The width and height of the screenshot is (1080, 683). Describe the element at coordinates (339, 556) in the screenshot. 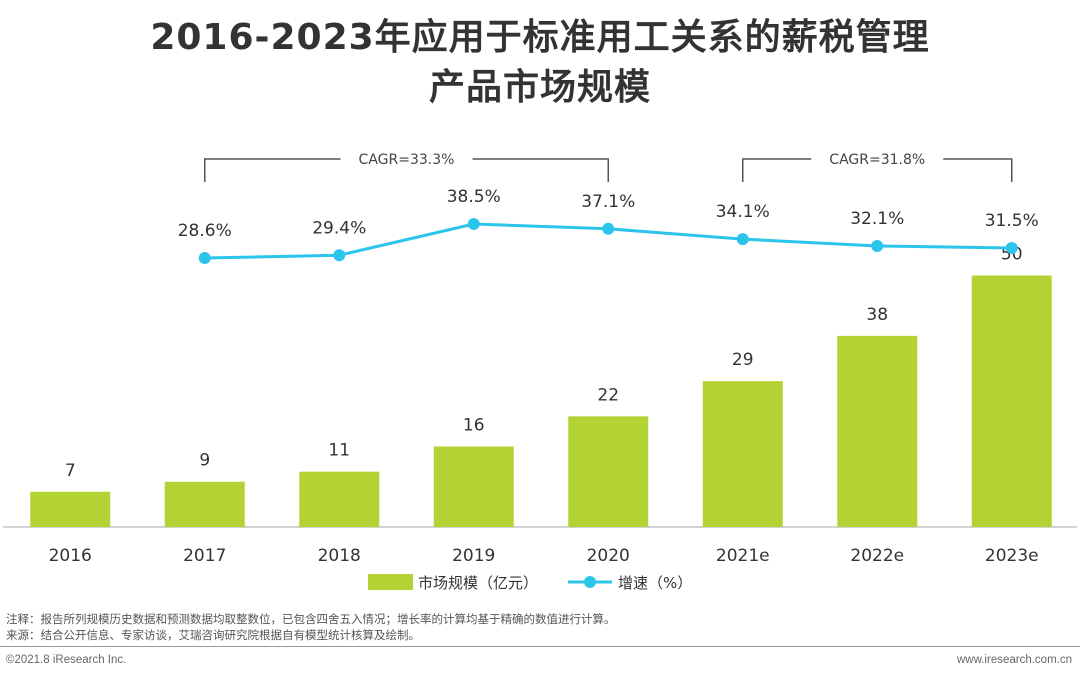

I see `x-tick-label-2018: 2018` at that location.